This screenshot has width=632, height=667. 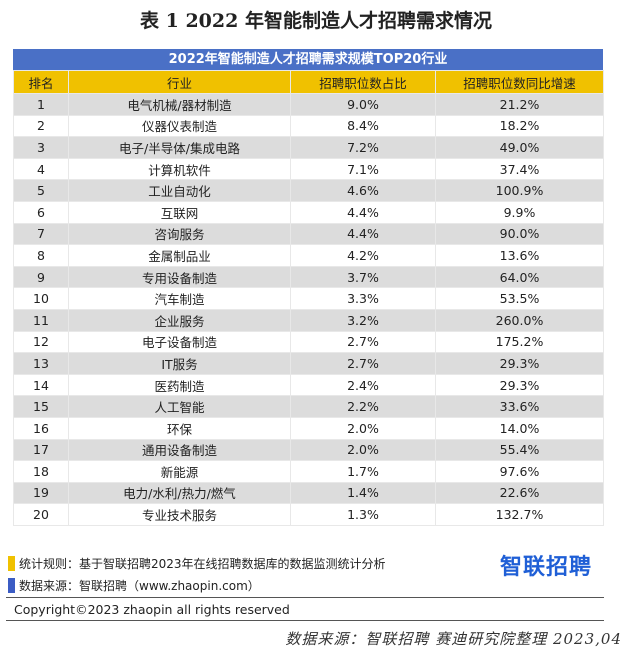 What do you see at coordinates (179, 493) in the screenshot?
I see `cell-industry: 电力/水利/热力/燃气` at bounding box center [179, 493].